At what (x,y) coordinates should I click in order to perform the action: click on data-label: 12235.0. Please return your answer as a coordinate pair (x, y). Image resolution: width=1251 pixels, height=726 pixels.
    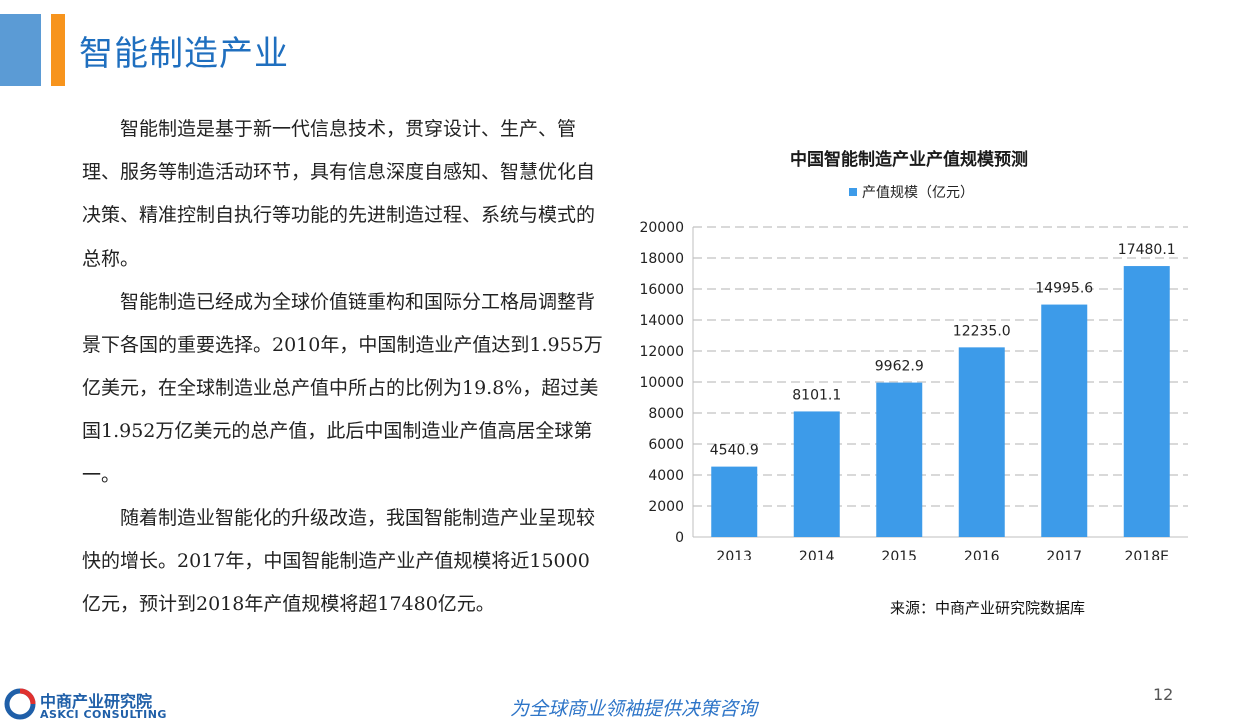
    Looking at the image, I should click on (982, 331).